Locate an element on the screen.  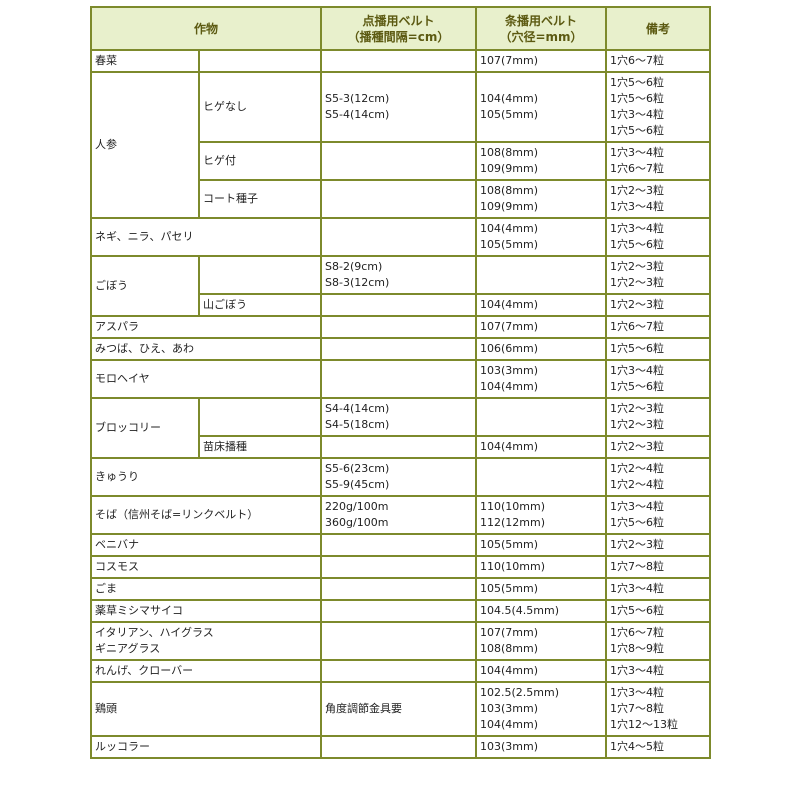
strip-belt-cell-line: 104(4mm) is located at coordinates (509, 446).